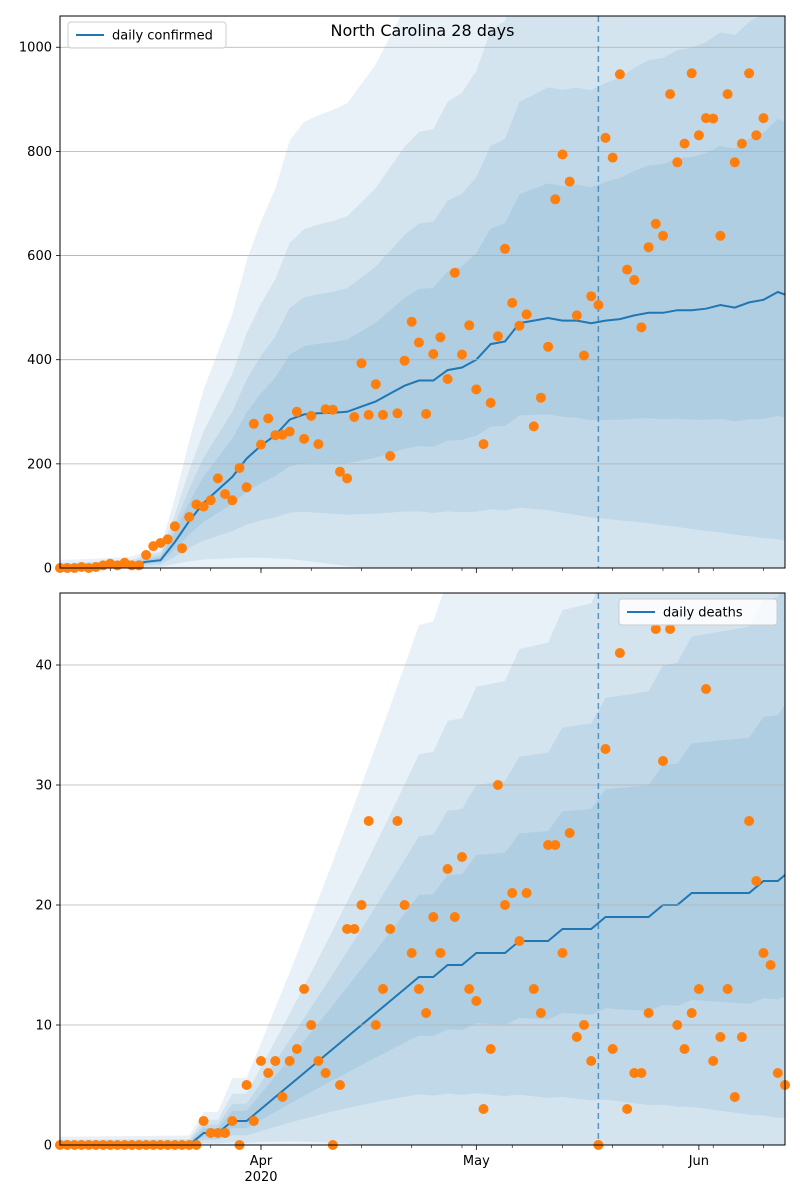 The width and height of the screenshot is (800, 1200). What do you see at coordinates (35, 48) in the screenshot?
I see `y-tick-label: 1000` at bounding box center [35, 48].